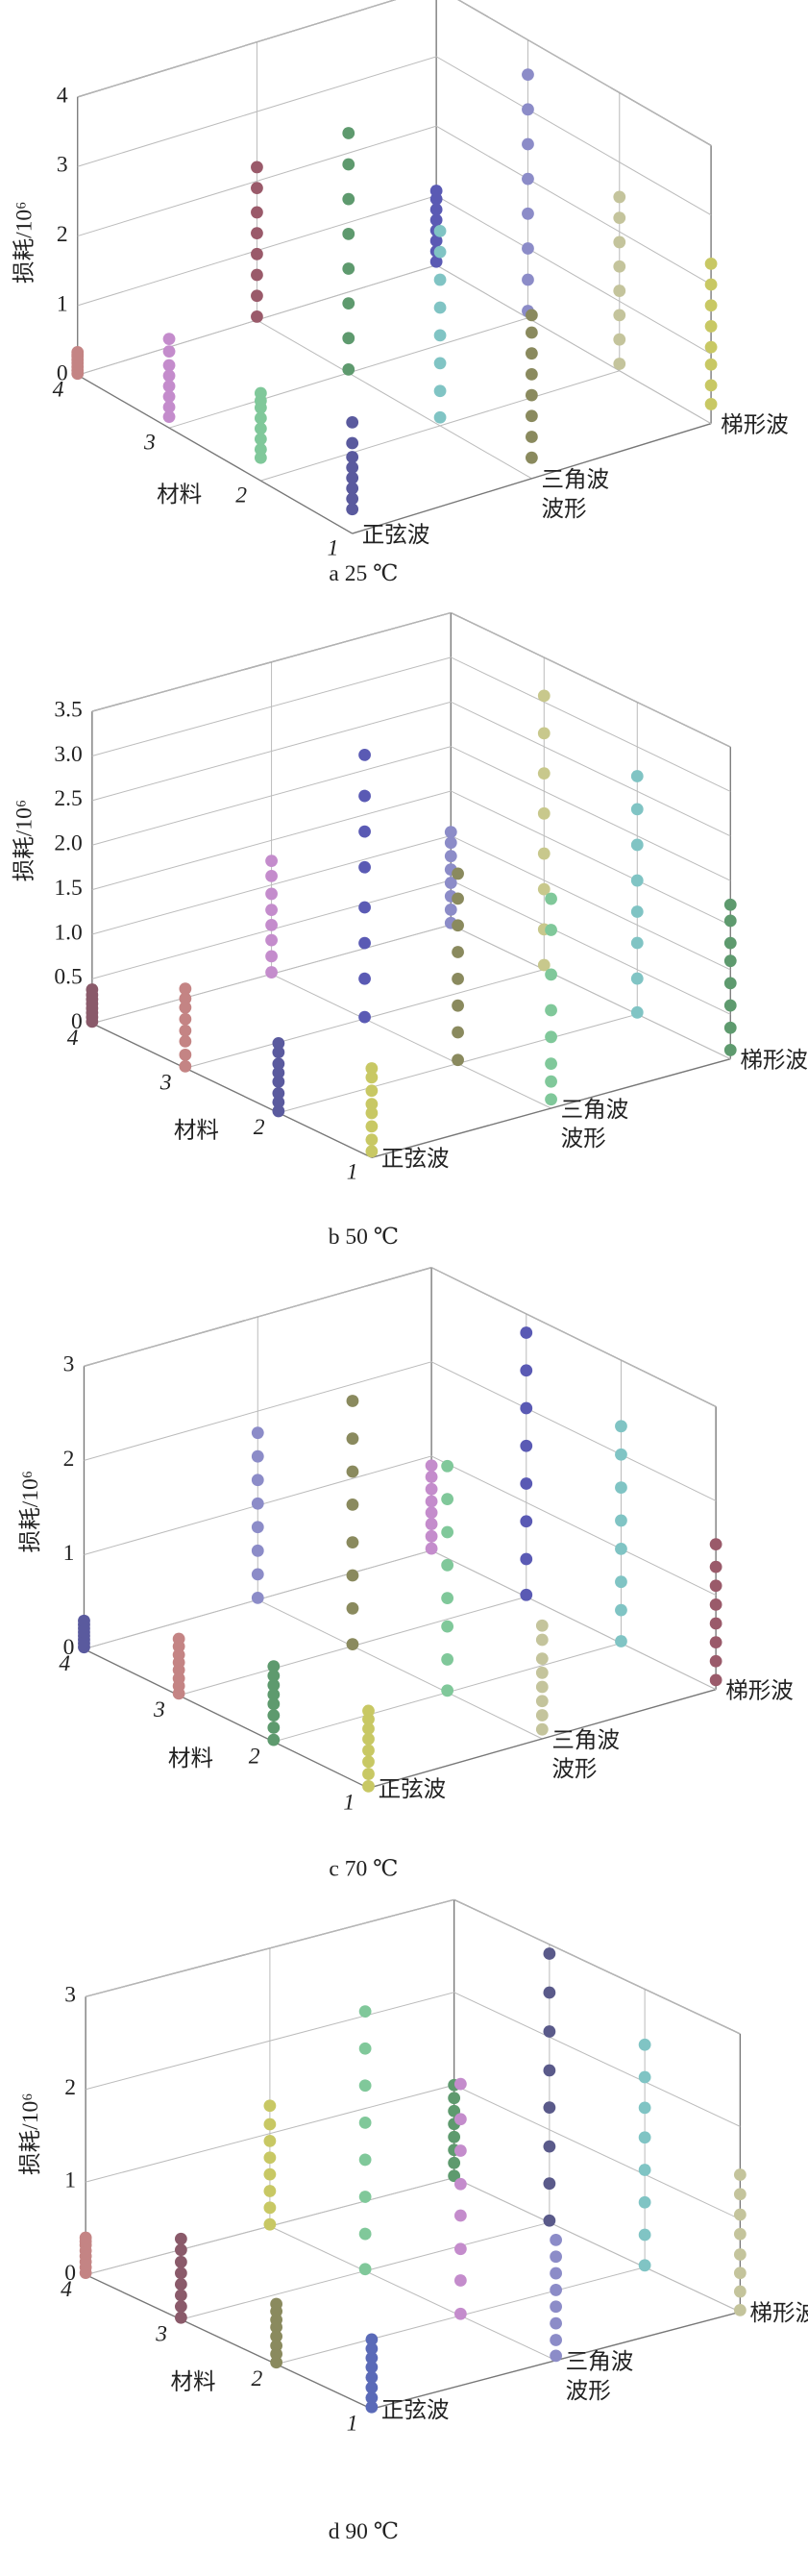 The height and width of the screenshot is (2576, 808). What do you see at coordinates (394, 136) in the screenshot?
I see `grid-line` at bounding box center [394, 136].